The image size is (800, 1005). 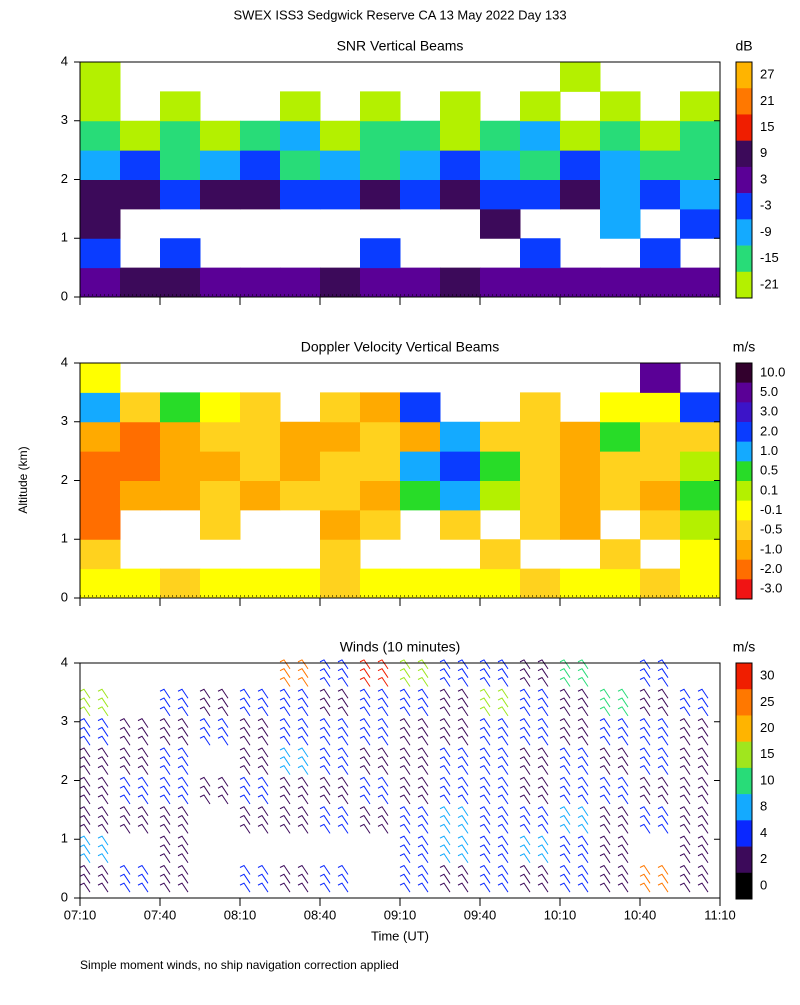 I want to click on colorbar-tick-label: -0.5, so click(x=771, y=529).